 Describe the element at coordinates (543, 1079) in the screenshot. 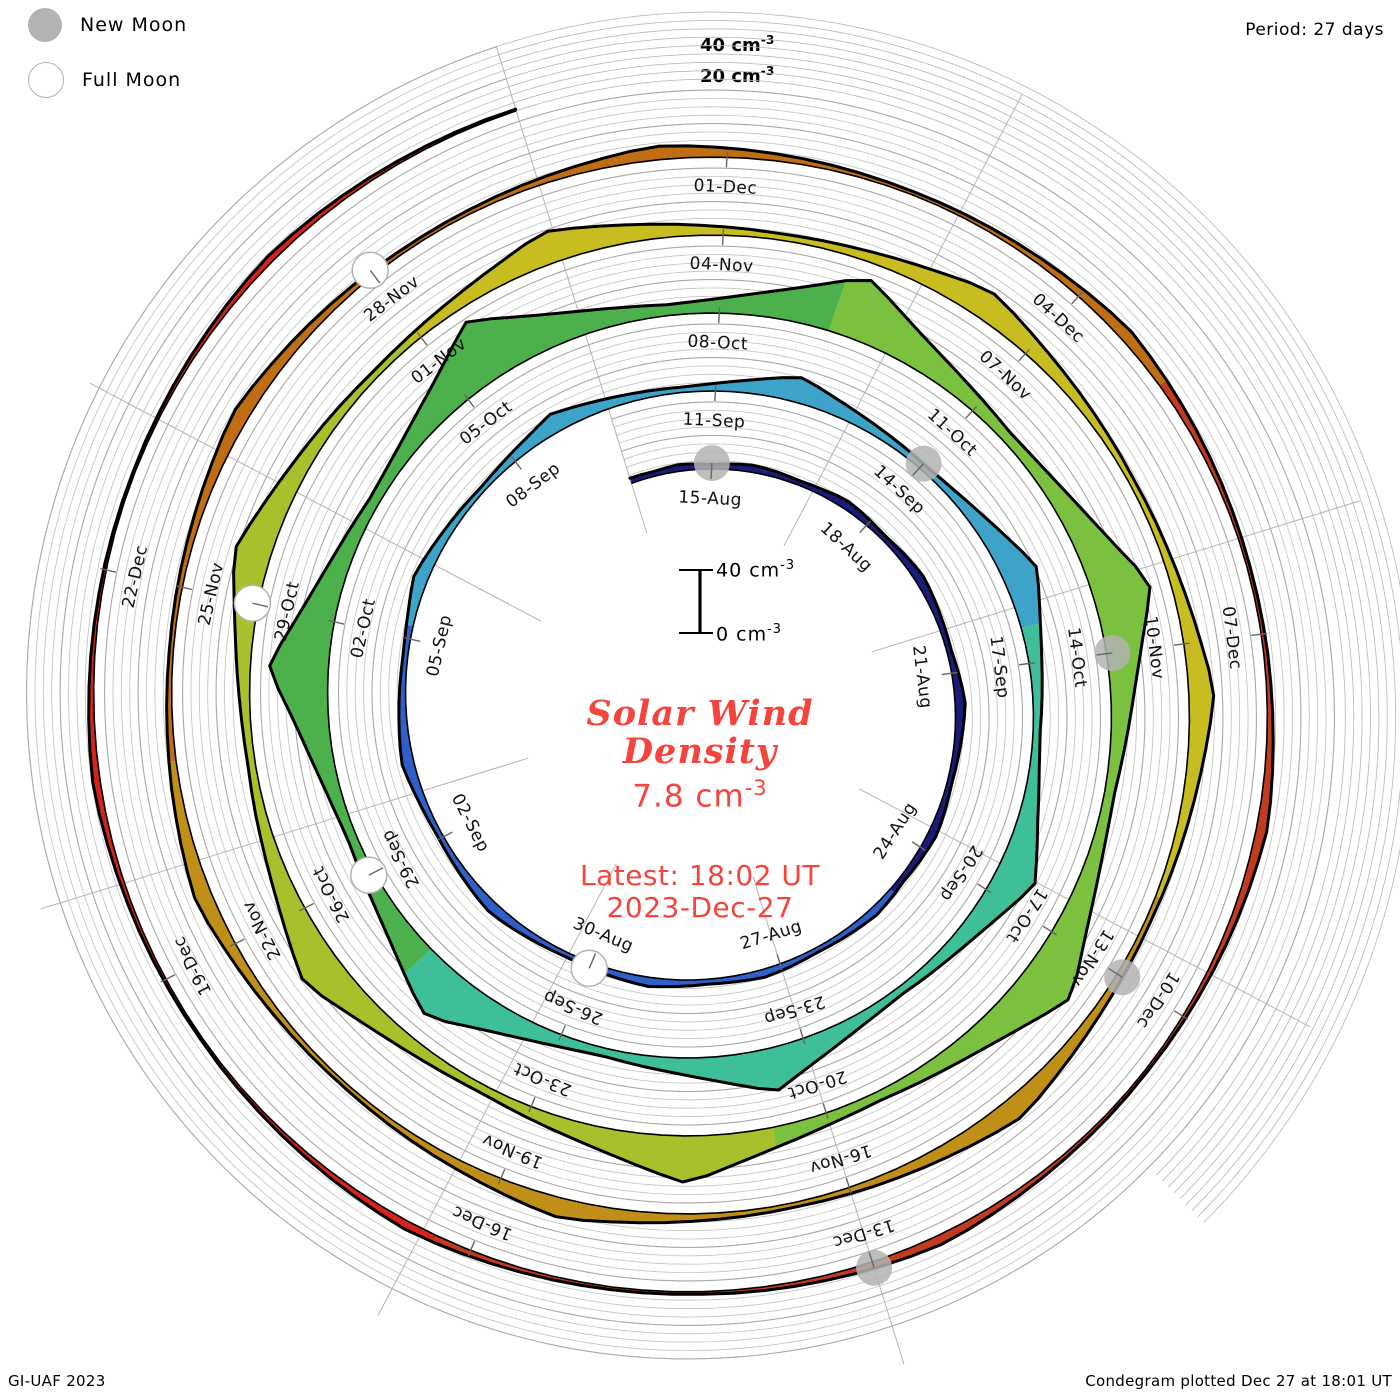

I see `date-label: 23-Oct` at that location.